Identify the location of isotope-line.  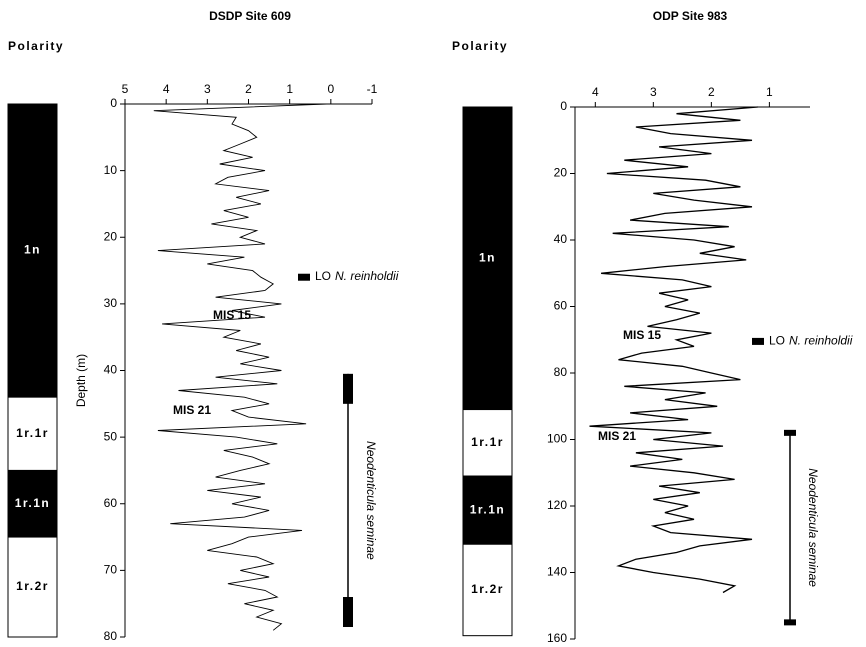
(673, 350).